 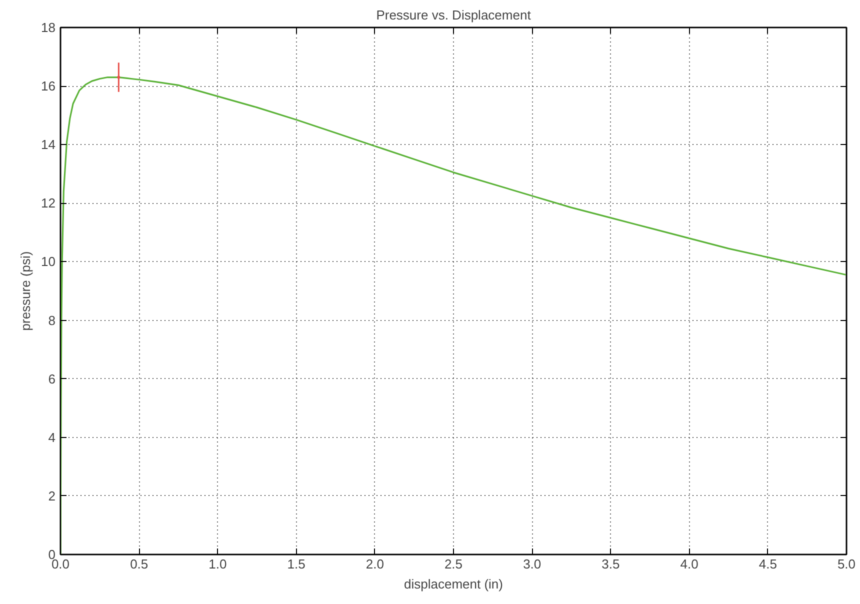 I want to click on x-tick-label: 3.0, so click(x=532, y=564).